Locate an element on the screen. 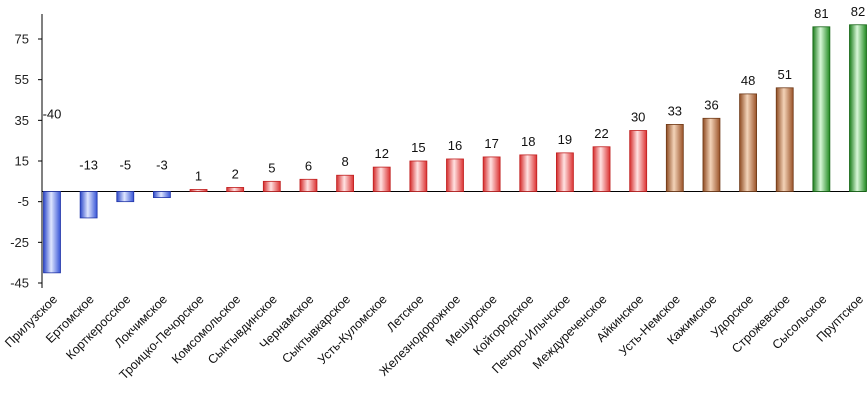 The height and width of the screenshot is (403, 868). data-label: 19 is located at coordinates (565, 139).